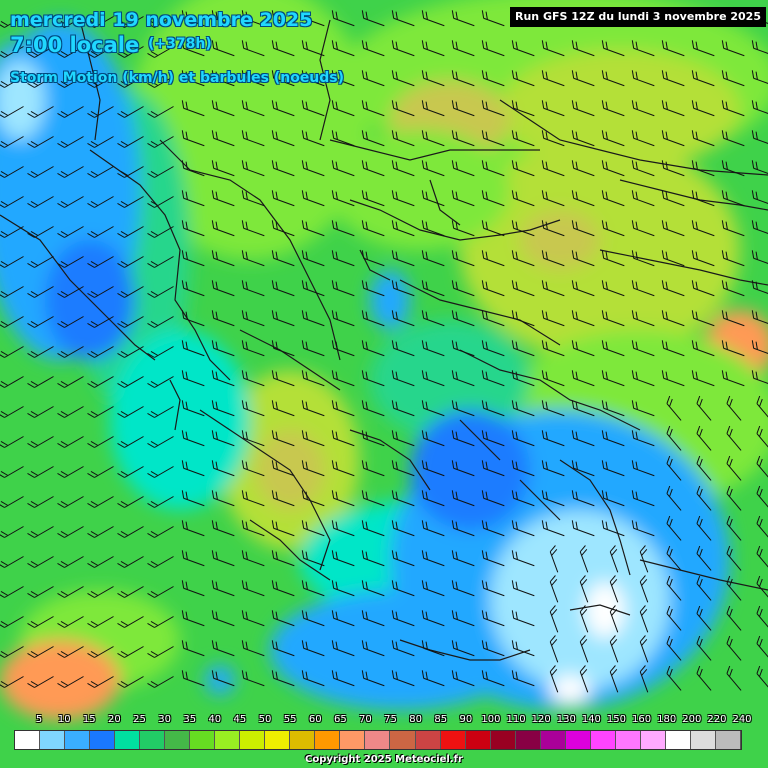  Describe the element at coordinates (390, 719) in the screenshot. I see `legend-tick-label: 75` at that location.